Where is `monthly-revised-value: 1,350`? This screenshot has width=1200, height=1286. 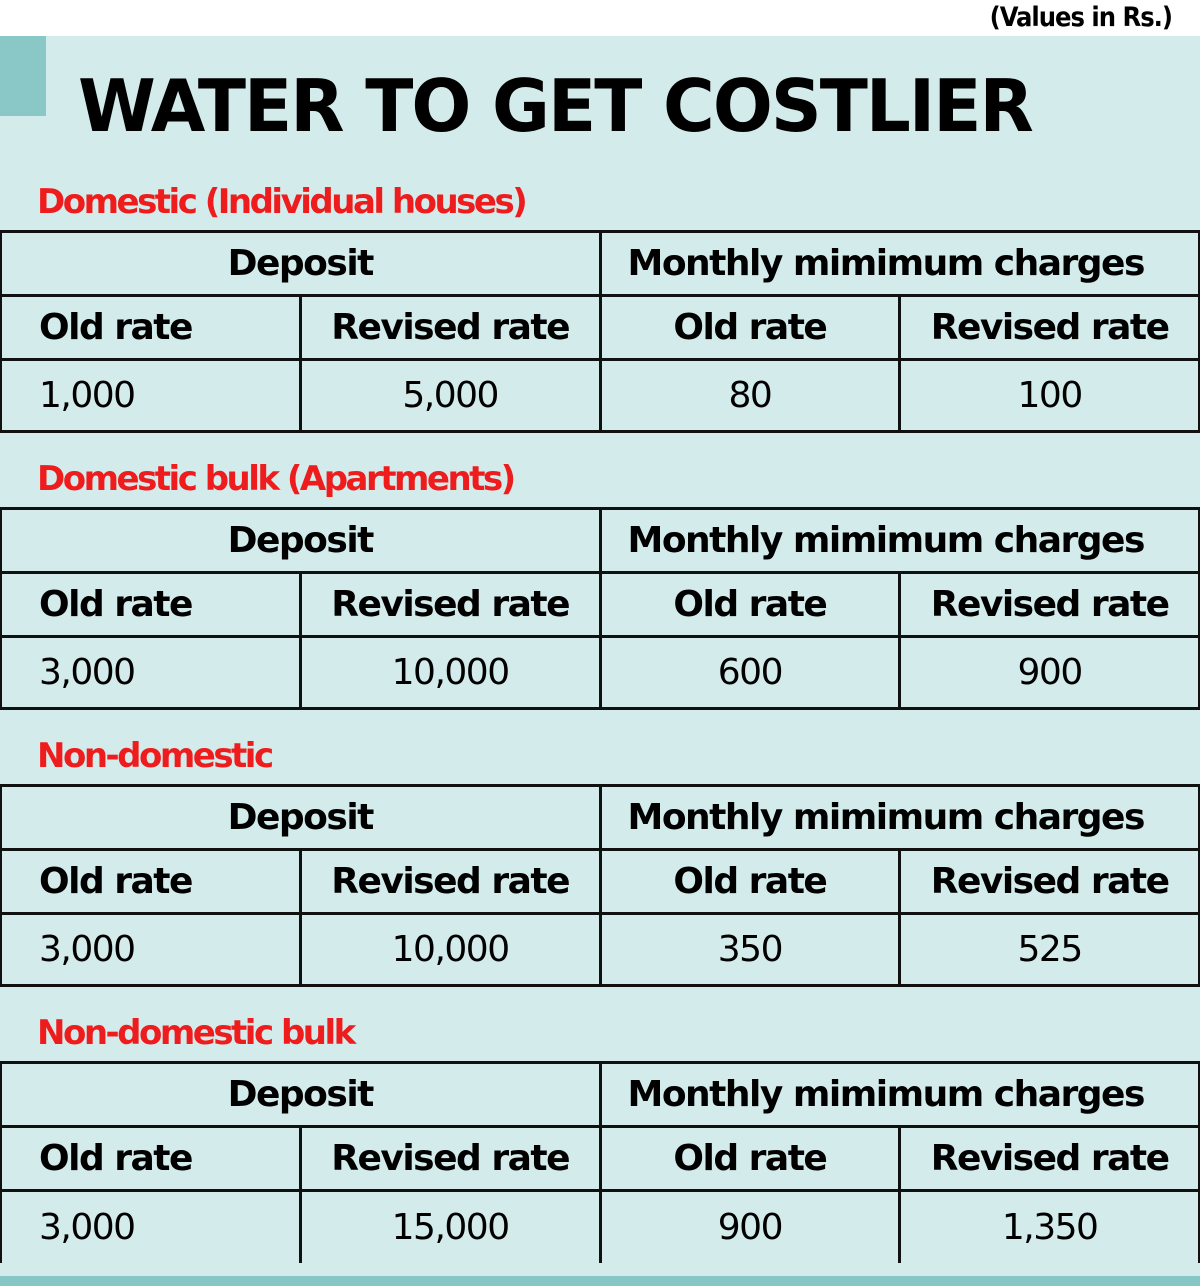
monthly-revised-value: 1,350 is located at coordinates (1049, 1226).